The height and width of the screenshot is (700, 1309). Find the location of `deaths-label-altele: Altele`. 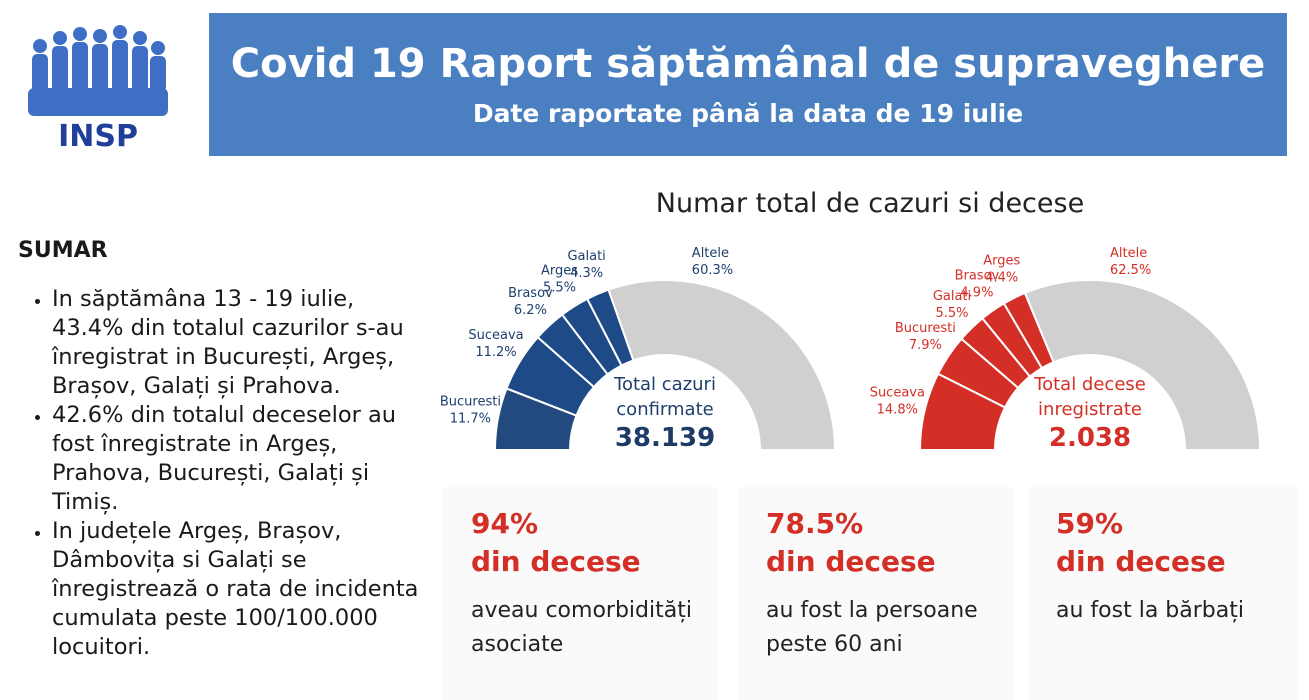

deaths-label-altele: Altele is located at coordinates (1128, 253).